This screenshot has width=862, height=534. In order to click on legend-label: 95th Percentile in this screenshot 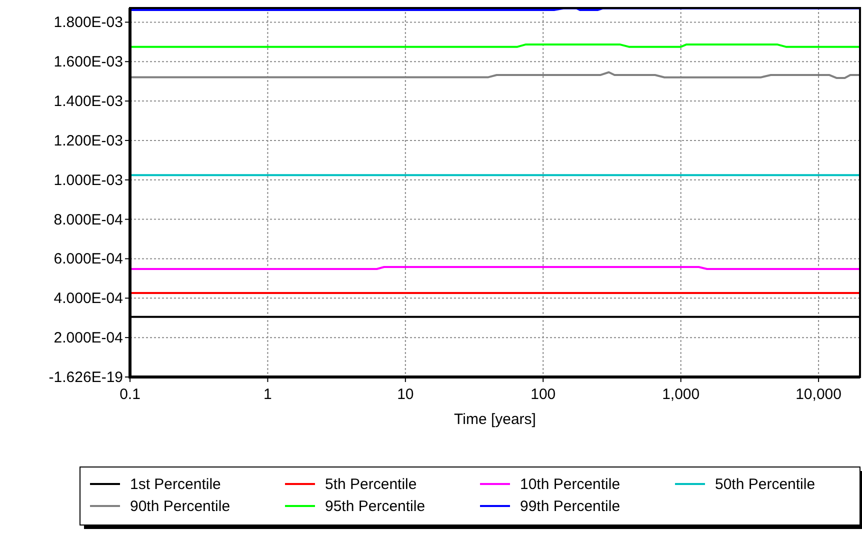, I will do `click(375, 506)`.